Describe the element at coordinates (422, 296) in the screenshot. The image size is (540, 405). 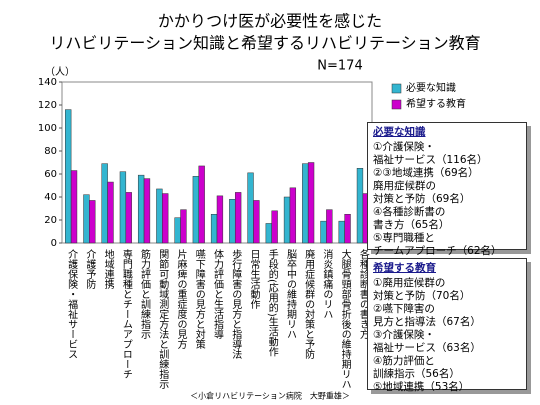
I see `box-line: 対策と予防（70名）` at that location.